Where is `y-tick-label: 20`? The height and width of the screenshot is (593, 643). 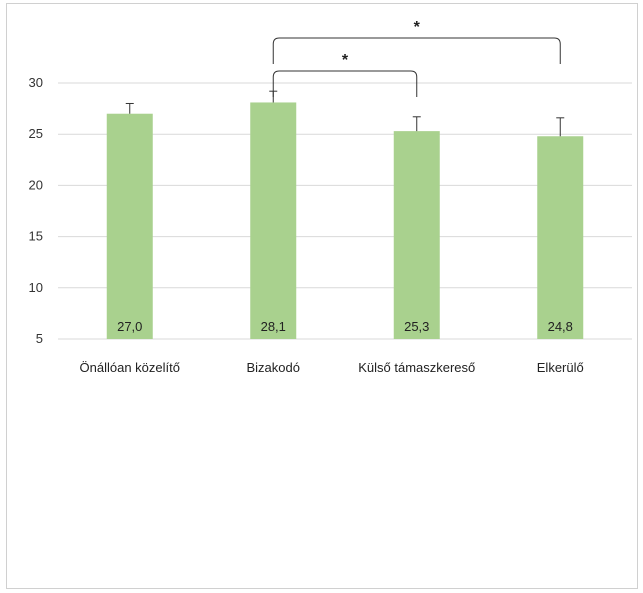
y-tick-label: 20 is located at coordinates (36, 184).